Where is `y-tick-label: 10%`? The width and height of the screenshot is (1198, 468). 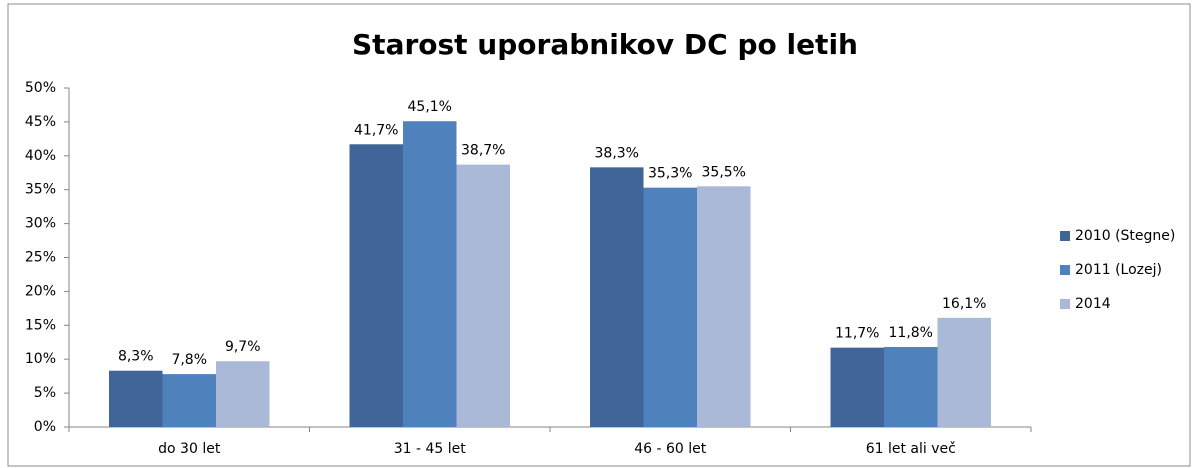 y-tick-label: 10% is located at coordinates (40, 359).